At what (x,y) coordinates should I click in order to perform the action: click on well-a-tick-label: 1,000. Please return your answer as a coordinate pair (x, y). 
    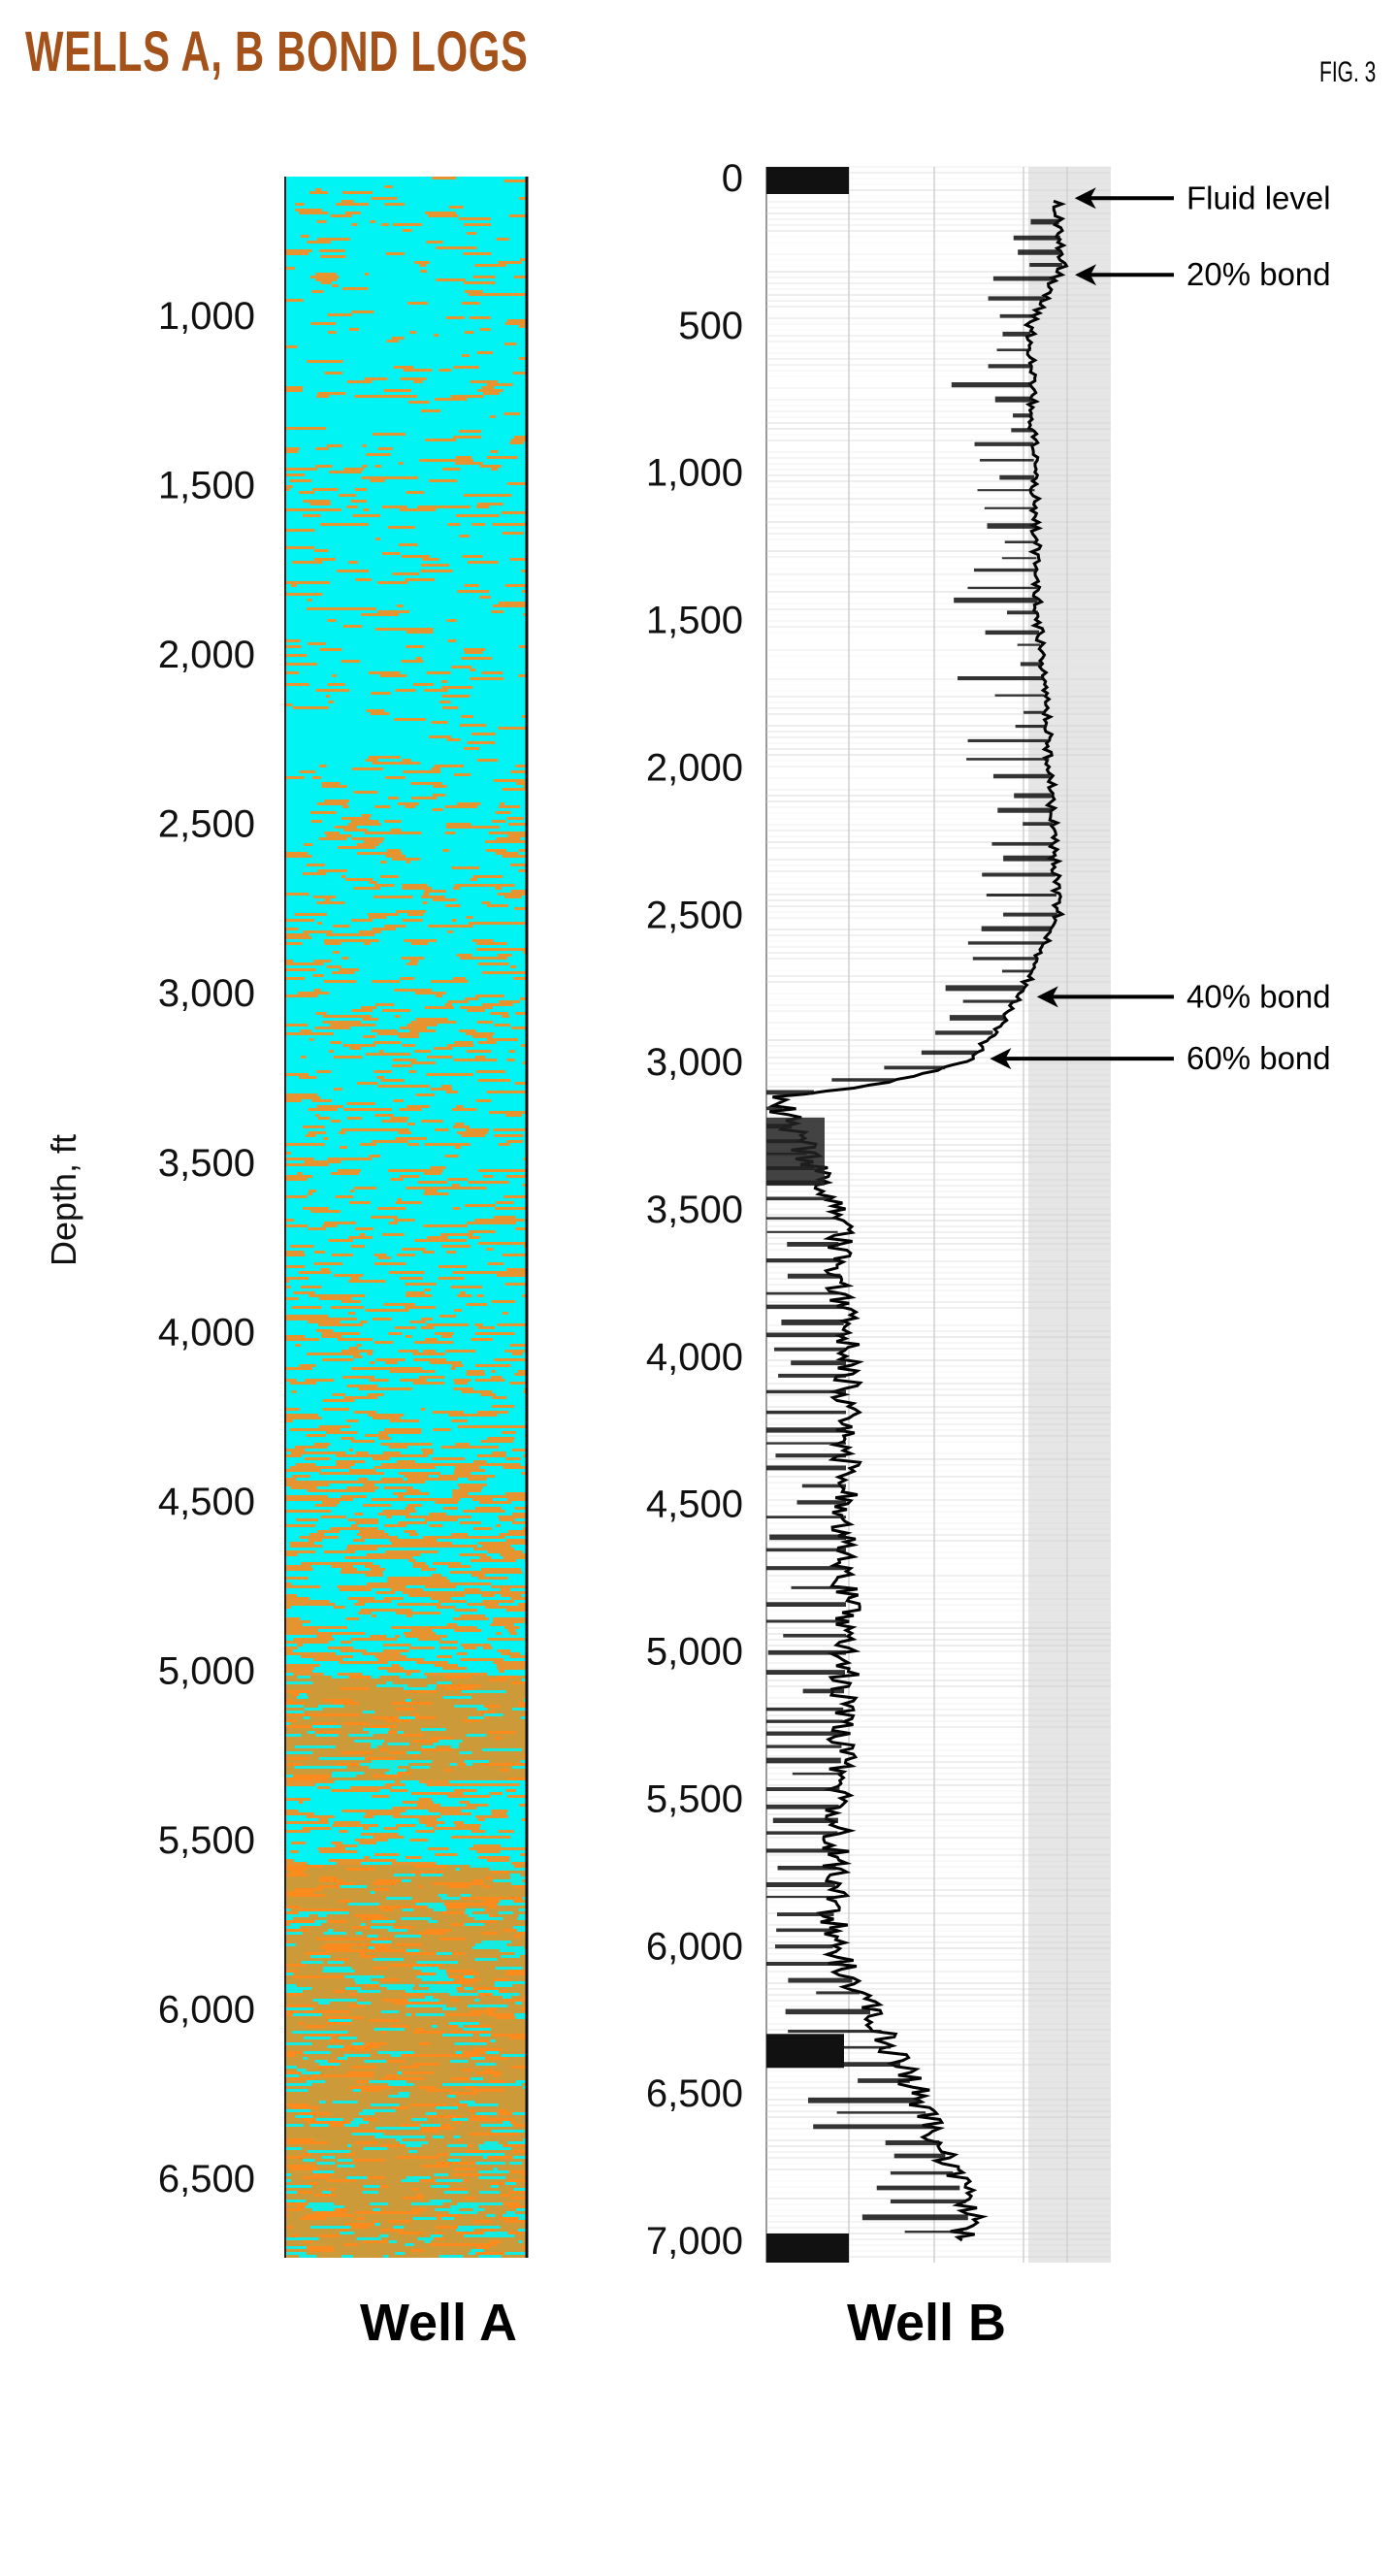
    Looking at the image, I should click on (206, 316).